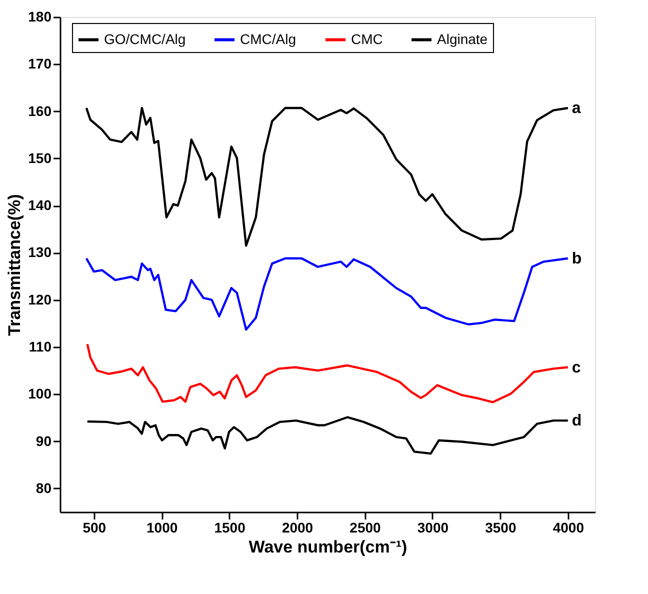 The height and width of the screenshot is (594, 648). Describe the element at coordinates (145, 38) in the screenshot. I see `legend-label: GO/CMC/Alg` at that location.